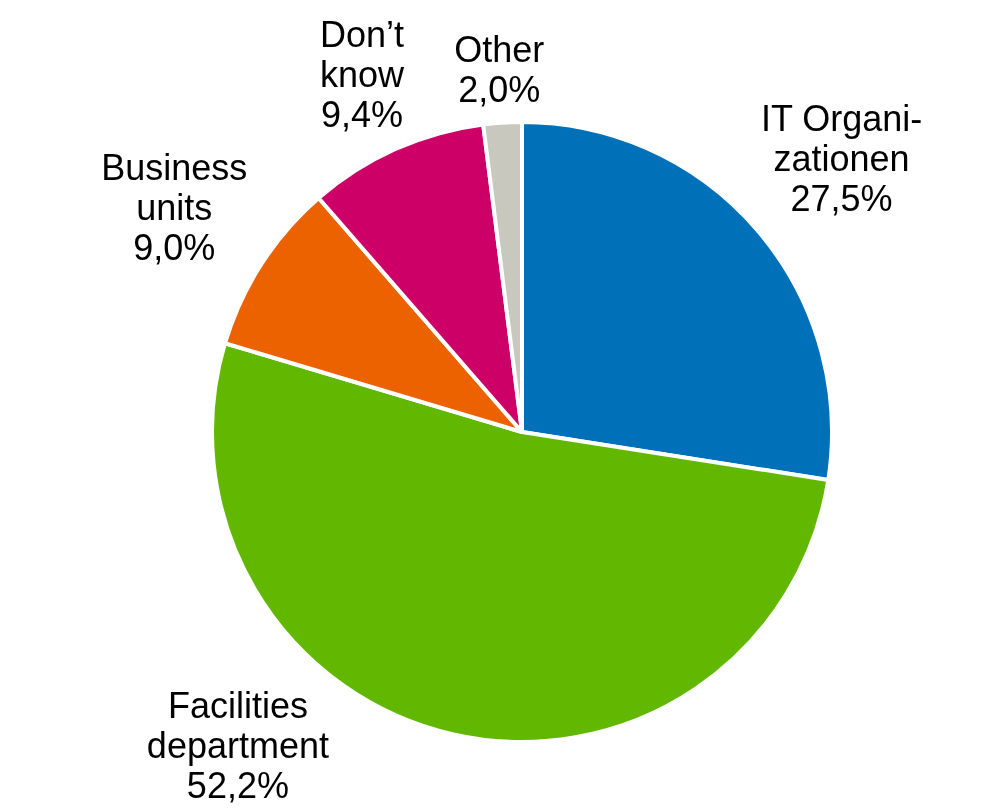 The width and height of the screenshot is (1001, 809). Describe the element at coordinates (362, 114) in the screenshot. I see `data-label: 9,4%` at that location.